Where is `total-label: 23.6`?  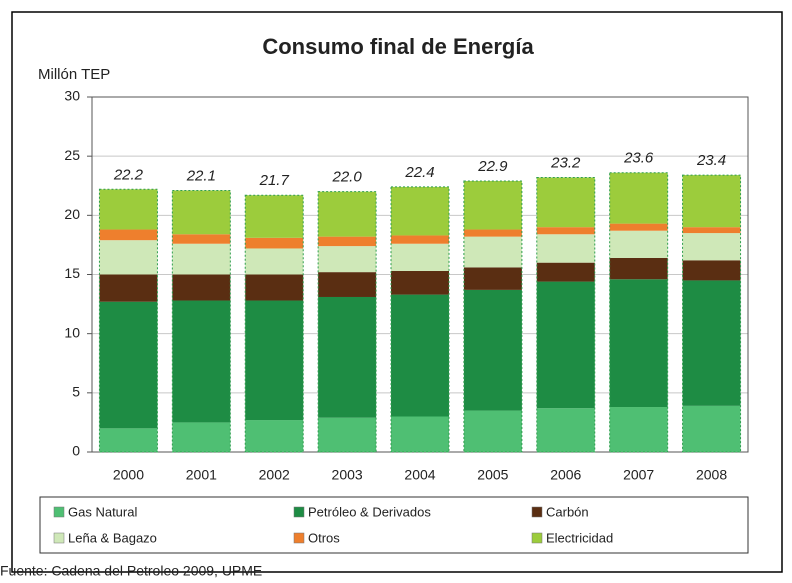 total-label: 23.6 is located at coordinates (638, 158).